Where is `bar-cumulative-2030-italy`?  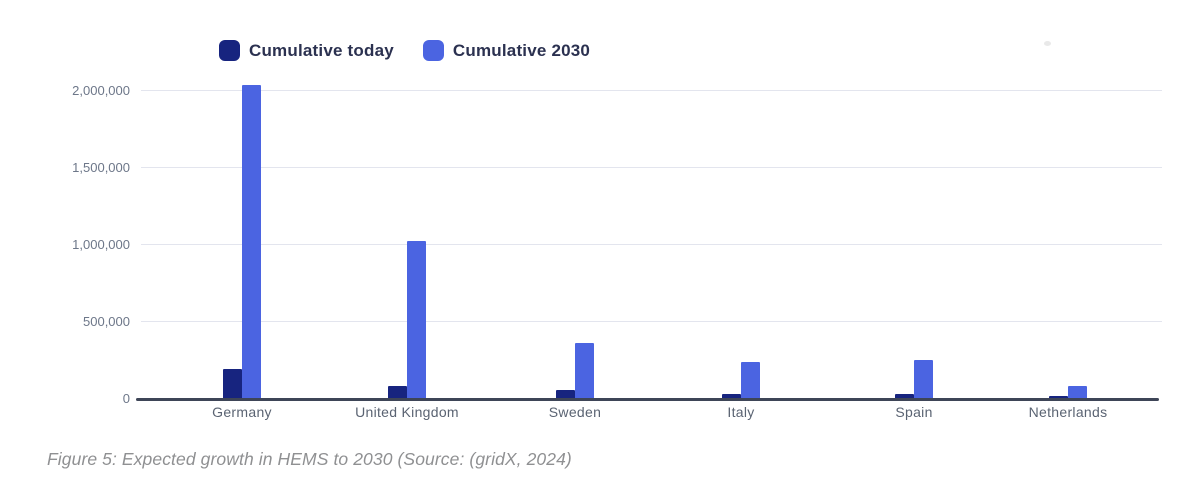 bar-cumulative-2030-italy is located at coordinates (750, 379).